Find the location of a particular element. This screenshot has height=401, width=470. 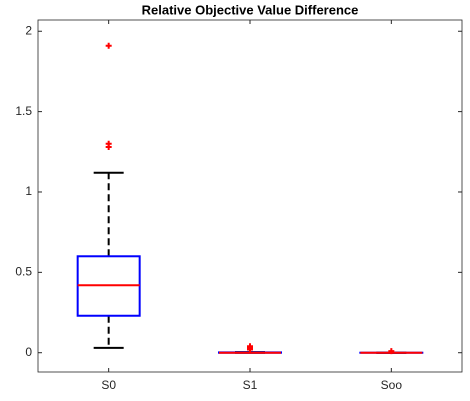

y-tick-label: 0.5 is located at coordinates (23, 272).